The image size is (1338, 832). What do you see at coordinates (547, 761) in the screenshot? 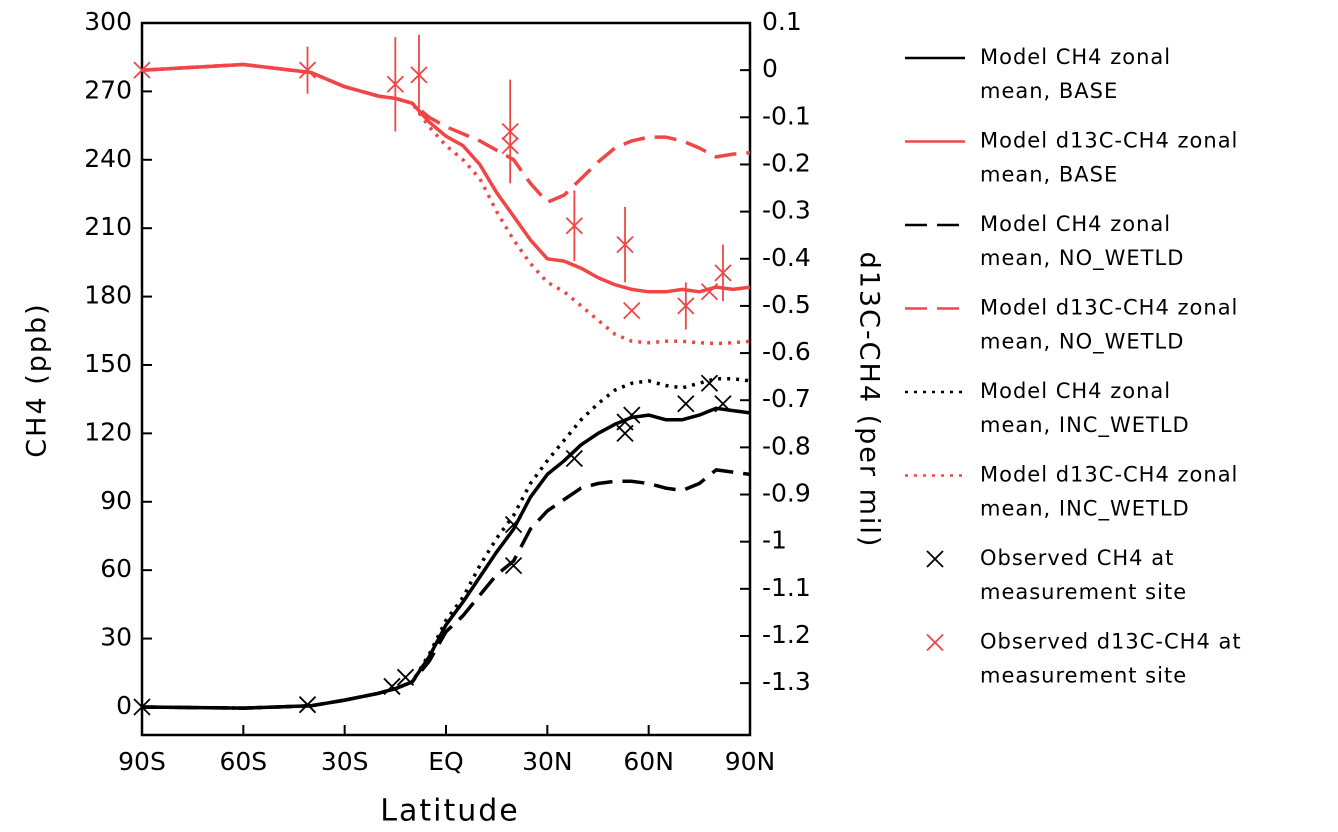
I see `x-tick-label: 30N` at bounding box center [547, 761].